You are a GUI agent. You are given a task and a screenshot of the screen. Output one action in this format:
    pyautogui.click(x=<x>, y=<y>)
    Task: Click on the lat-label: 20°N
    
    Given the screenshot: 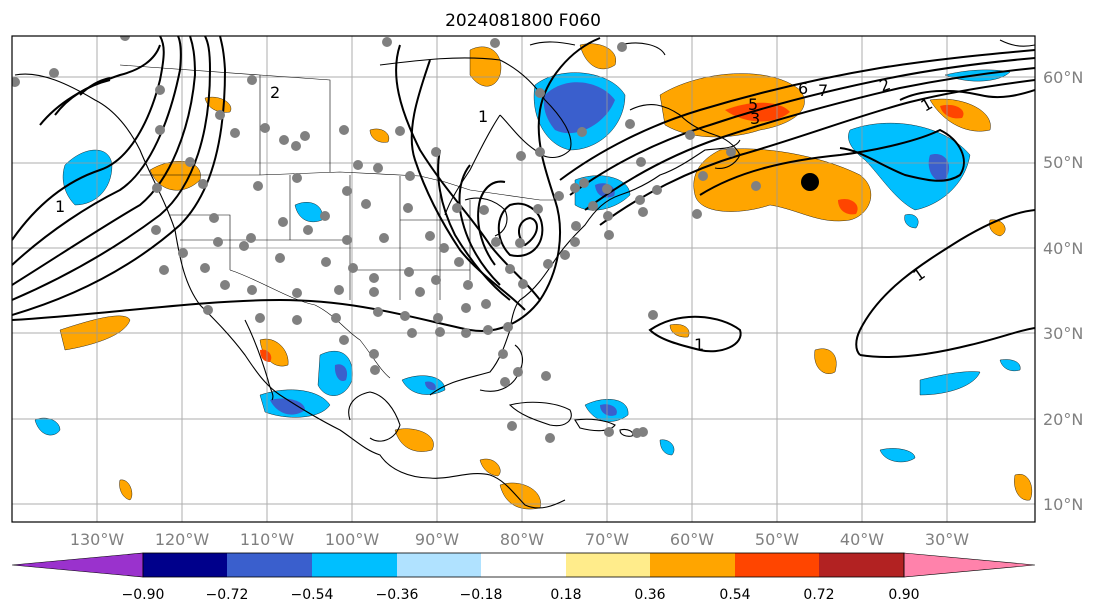 What is the action you would take?
    pyautogui.click(x=1063, y=419)
    